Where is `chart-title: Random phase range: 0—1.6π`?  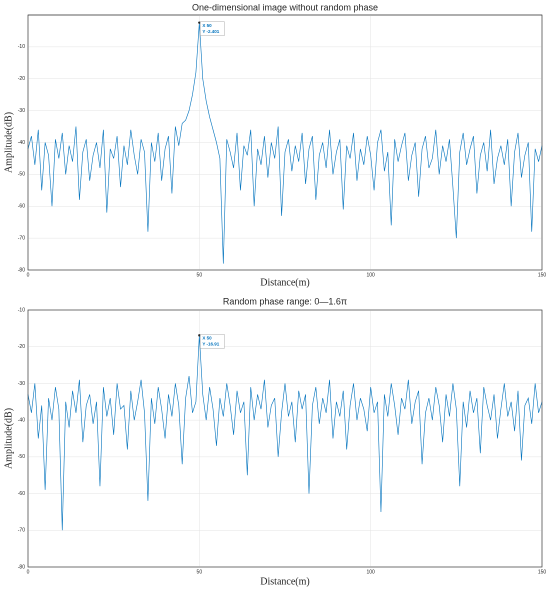 chart-title: Random phase range: 0—1.6π is located at coordinates (285, 301).